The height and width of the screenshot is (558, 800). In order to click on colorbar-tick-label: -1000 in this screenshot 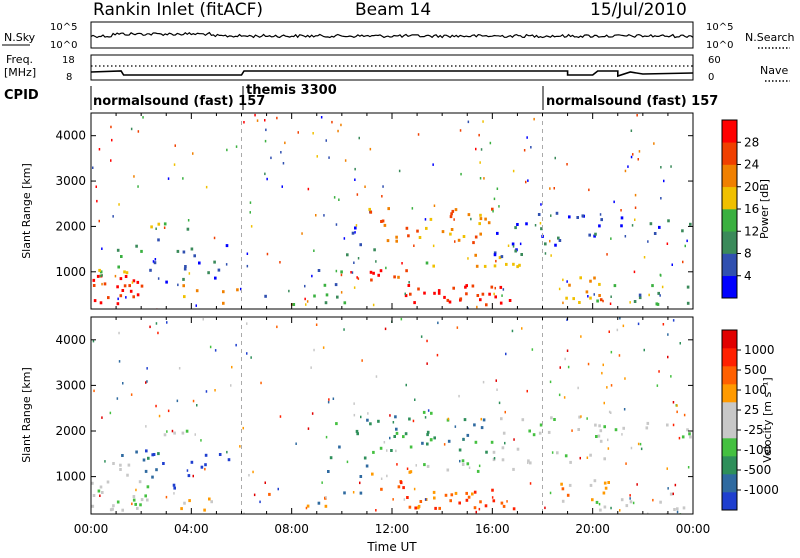, I will do `click(761, 490)`.